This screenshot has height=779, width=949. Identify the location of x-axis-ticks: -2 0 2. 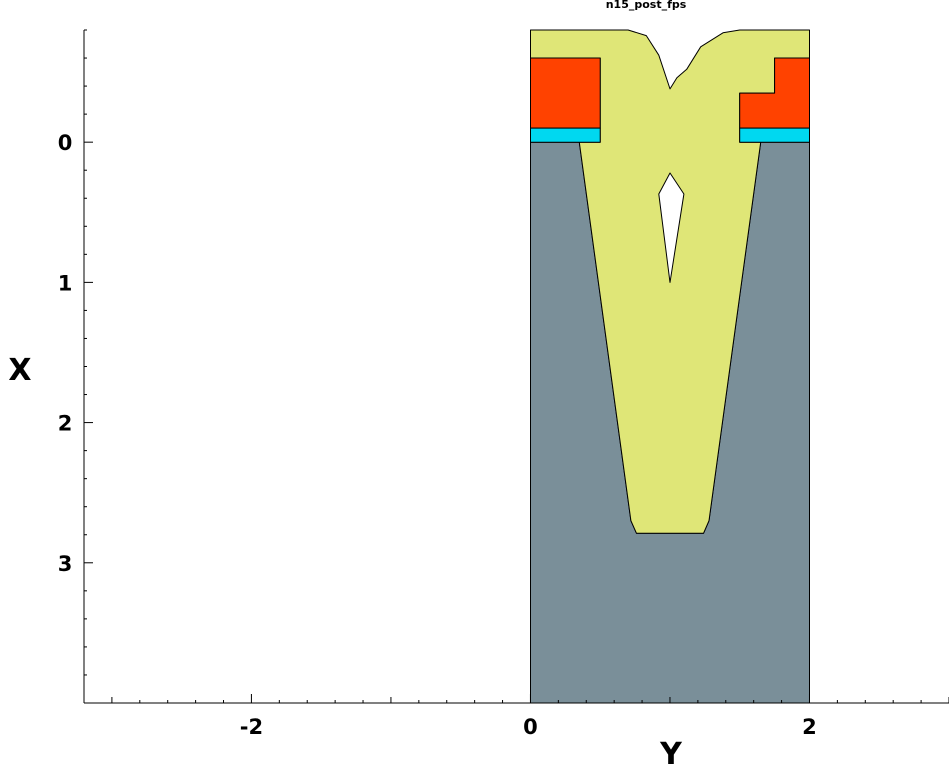
(530, 716).